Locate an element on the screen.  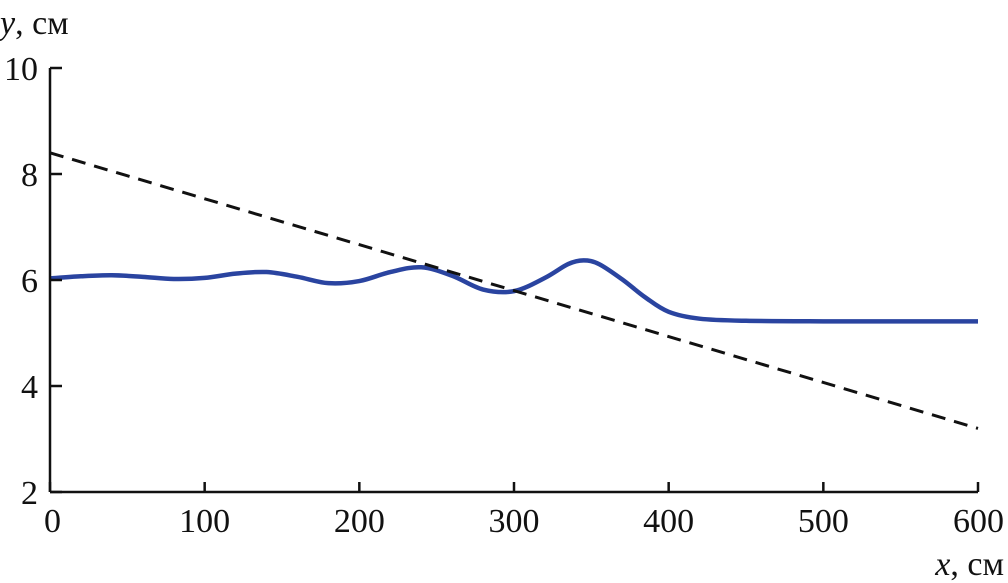
x-tick-label: 400 is located at coordinates (668, 521).